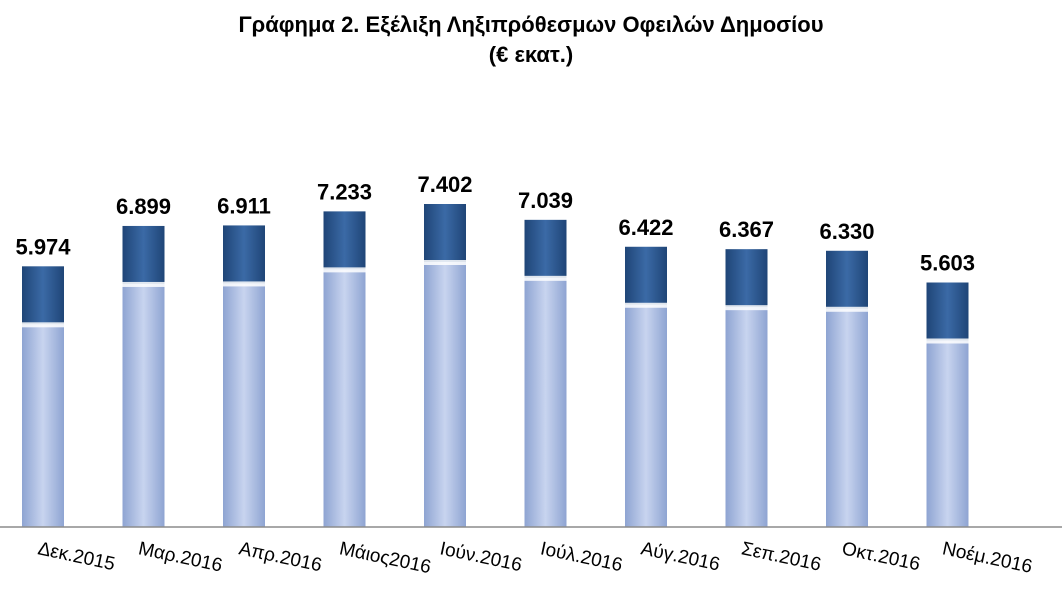  What do you see at coordinates (481, 557) in the screenshot?
I see `x-tick-label: Ιούν.2016` at bounding box center [481, 557].